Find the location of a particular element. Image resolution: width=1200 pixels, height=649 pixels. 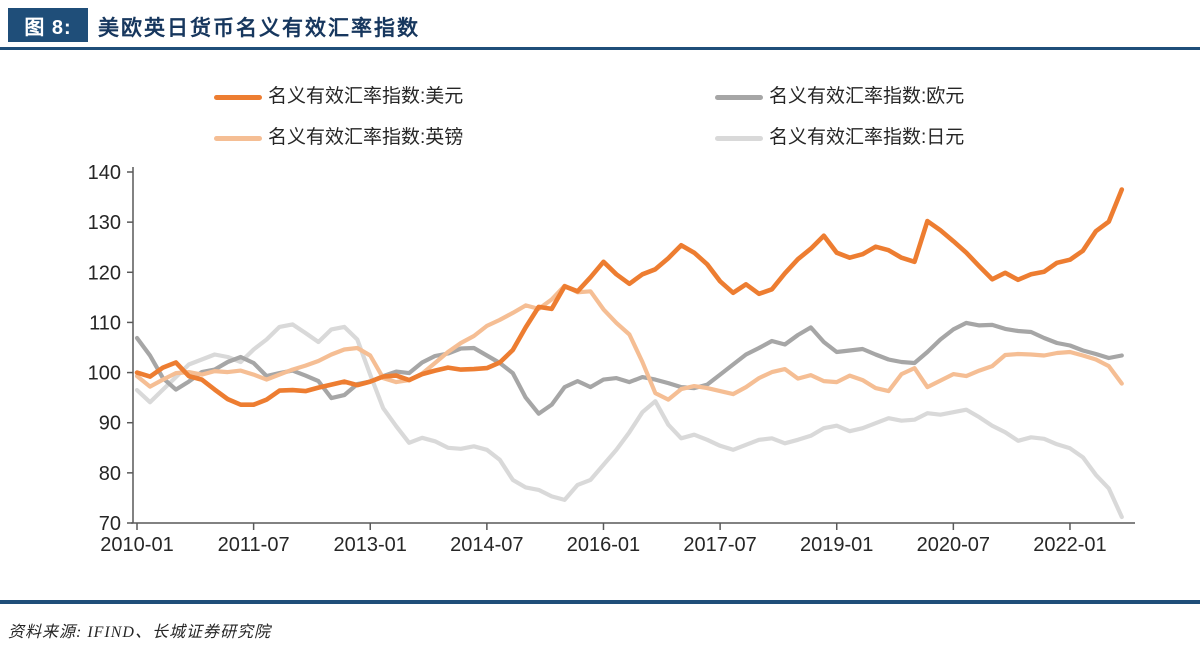

legend-swatch-jpy is located at coordinates (739, 138).